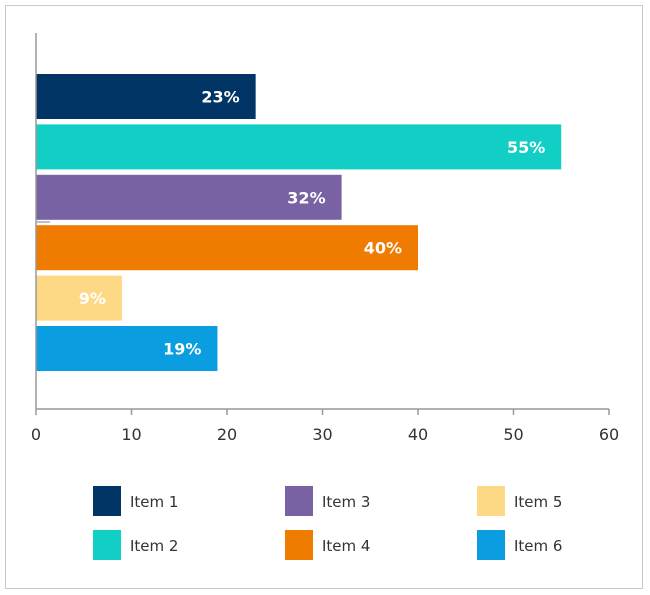  Describe the element at coordinates (306, 197) in the screenshot. I see `bar-label-3: 32%` at that location.